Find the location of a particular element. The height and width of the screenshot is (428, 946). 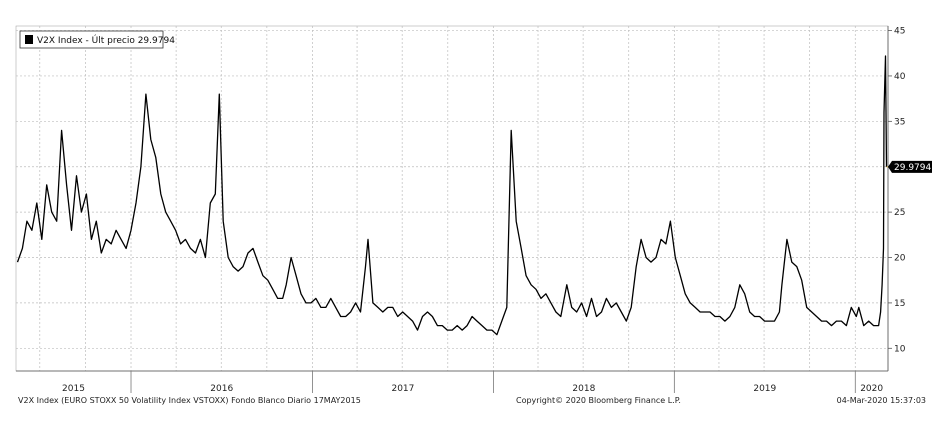

last-value-tag is located at coordinates (910, 166).